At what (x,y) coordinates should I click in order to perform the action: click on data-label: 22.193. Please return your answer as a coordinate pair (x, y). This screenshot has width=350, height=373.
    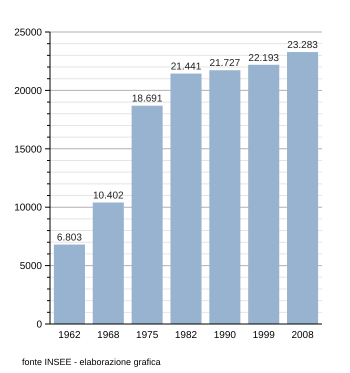
    Looking at the image, I should click on (264, 58).